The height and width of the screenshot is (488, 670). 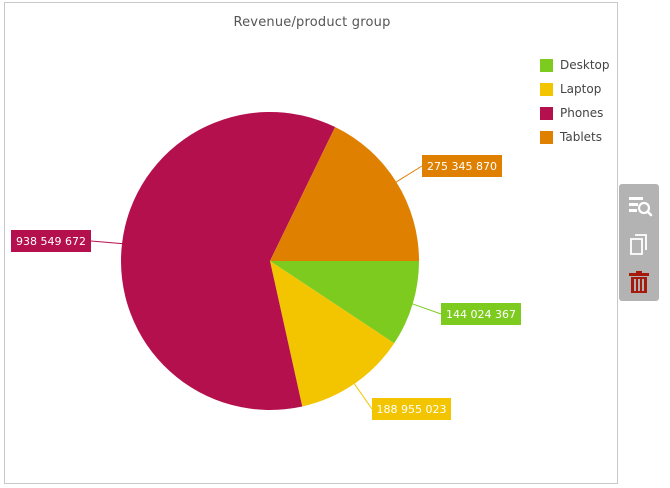 I want to click on data-label-box-phones, so click(x=51, y=241).